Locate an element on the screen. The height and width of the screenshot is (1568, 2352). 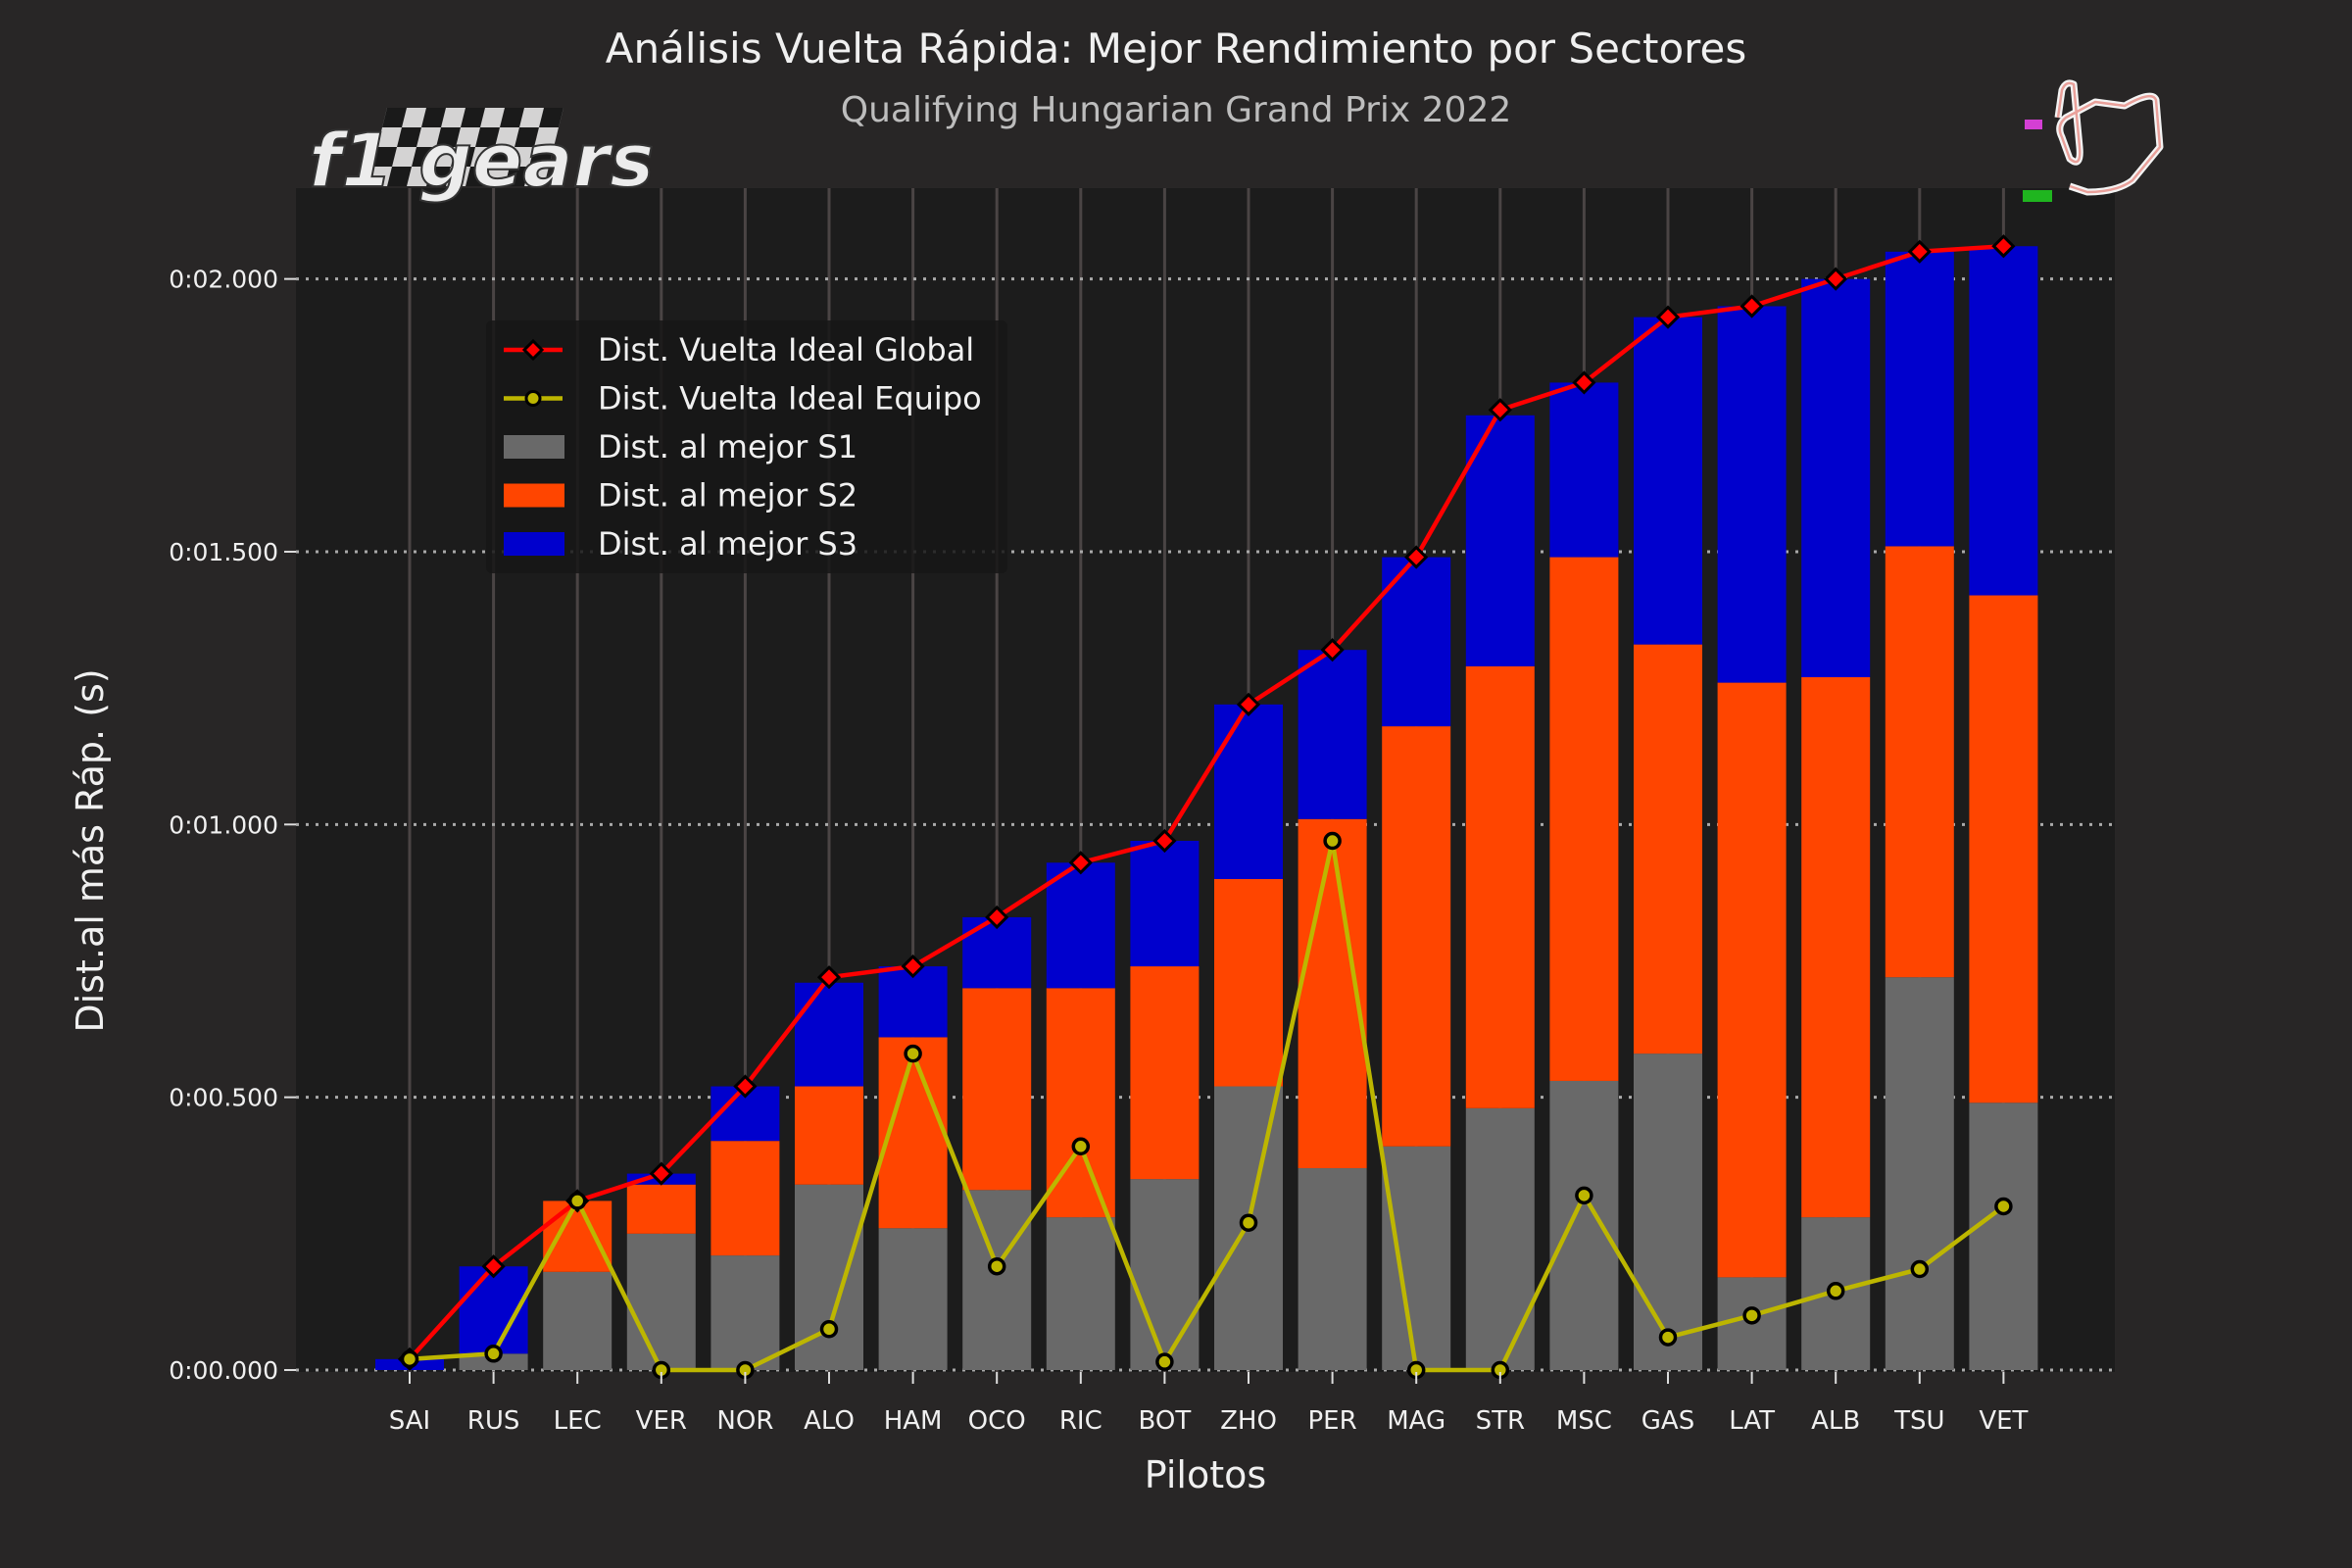
legend-item: Dist. al mejor S1 is located at coordinates (681, 447).